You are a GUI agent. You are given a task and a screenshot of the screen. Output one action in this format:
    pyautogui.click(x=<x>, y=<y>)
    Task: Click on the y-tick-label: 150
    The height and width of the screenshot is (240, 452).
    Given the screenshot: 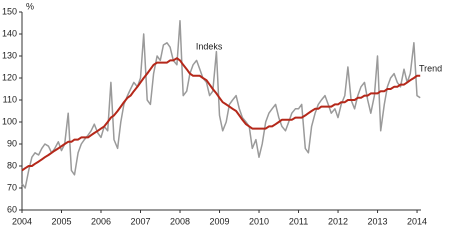 What is the action you would take?
    pyautogui.click(x=9, y=11)
    